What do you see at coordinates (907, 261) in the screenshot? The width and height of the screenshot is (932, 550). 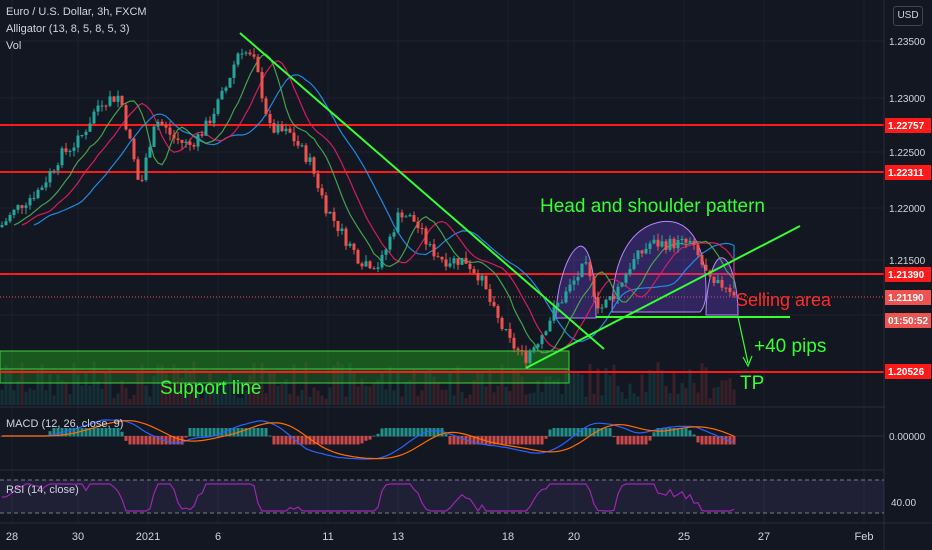 I see `price-tick: 1.21500` at bounding box center [907, 261].